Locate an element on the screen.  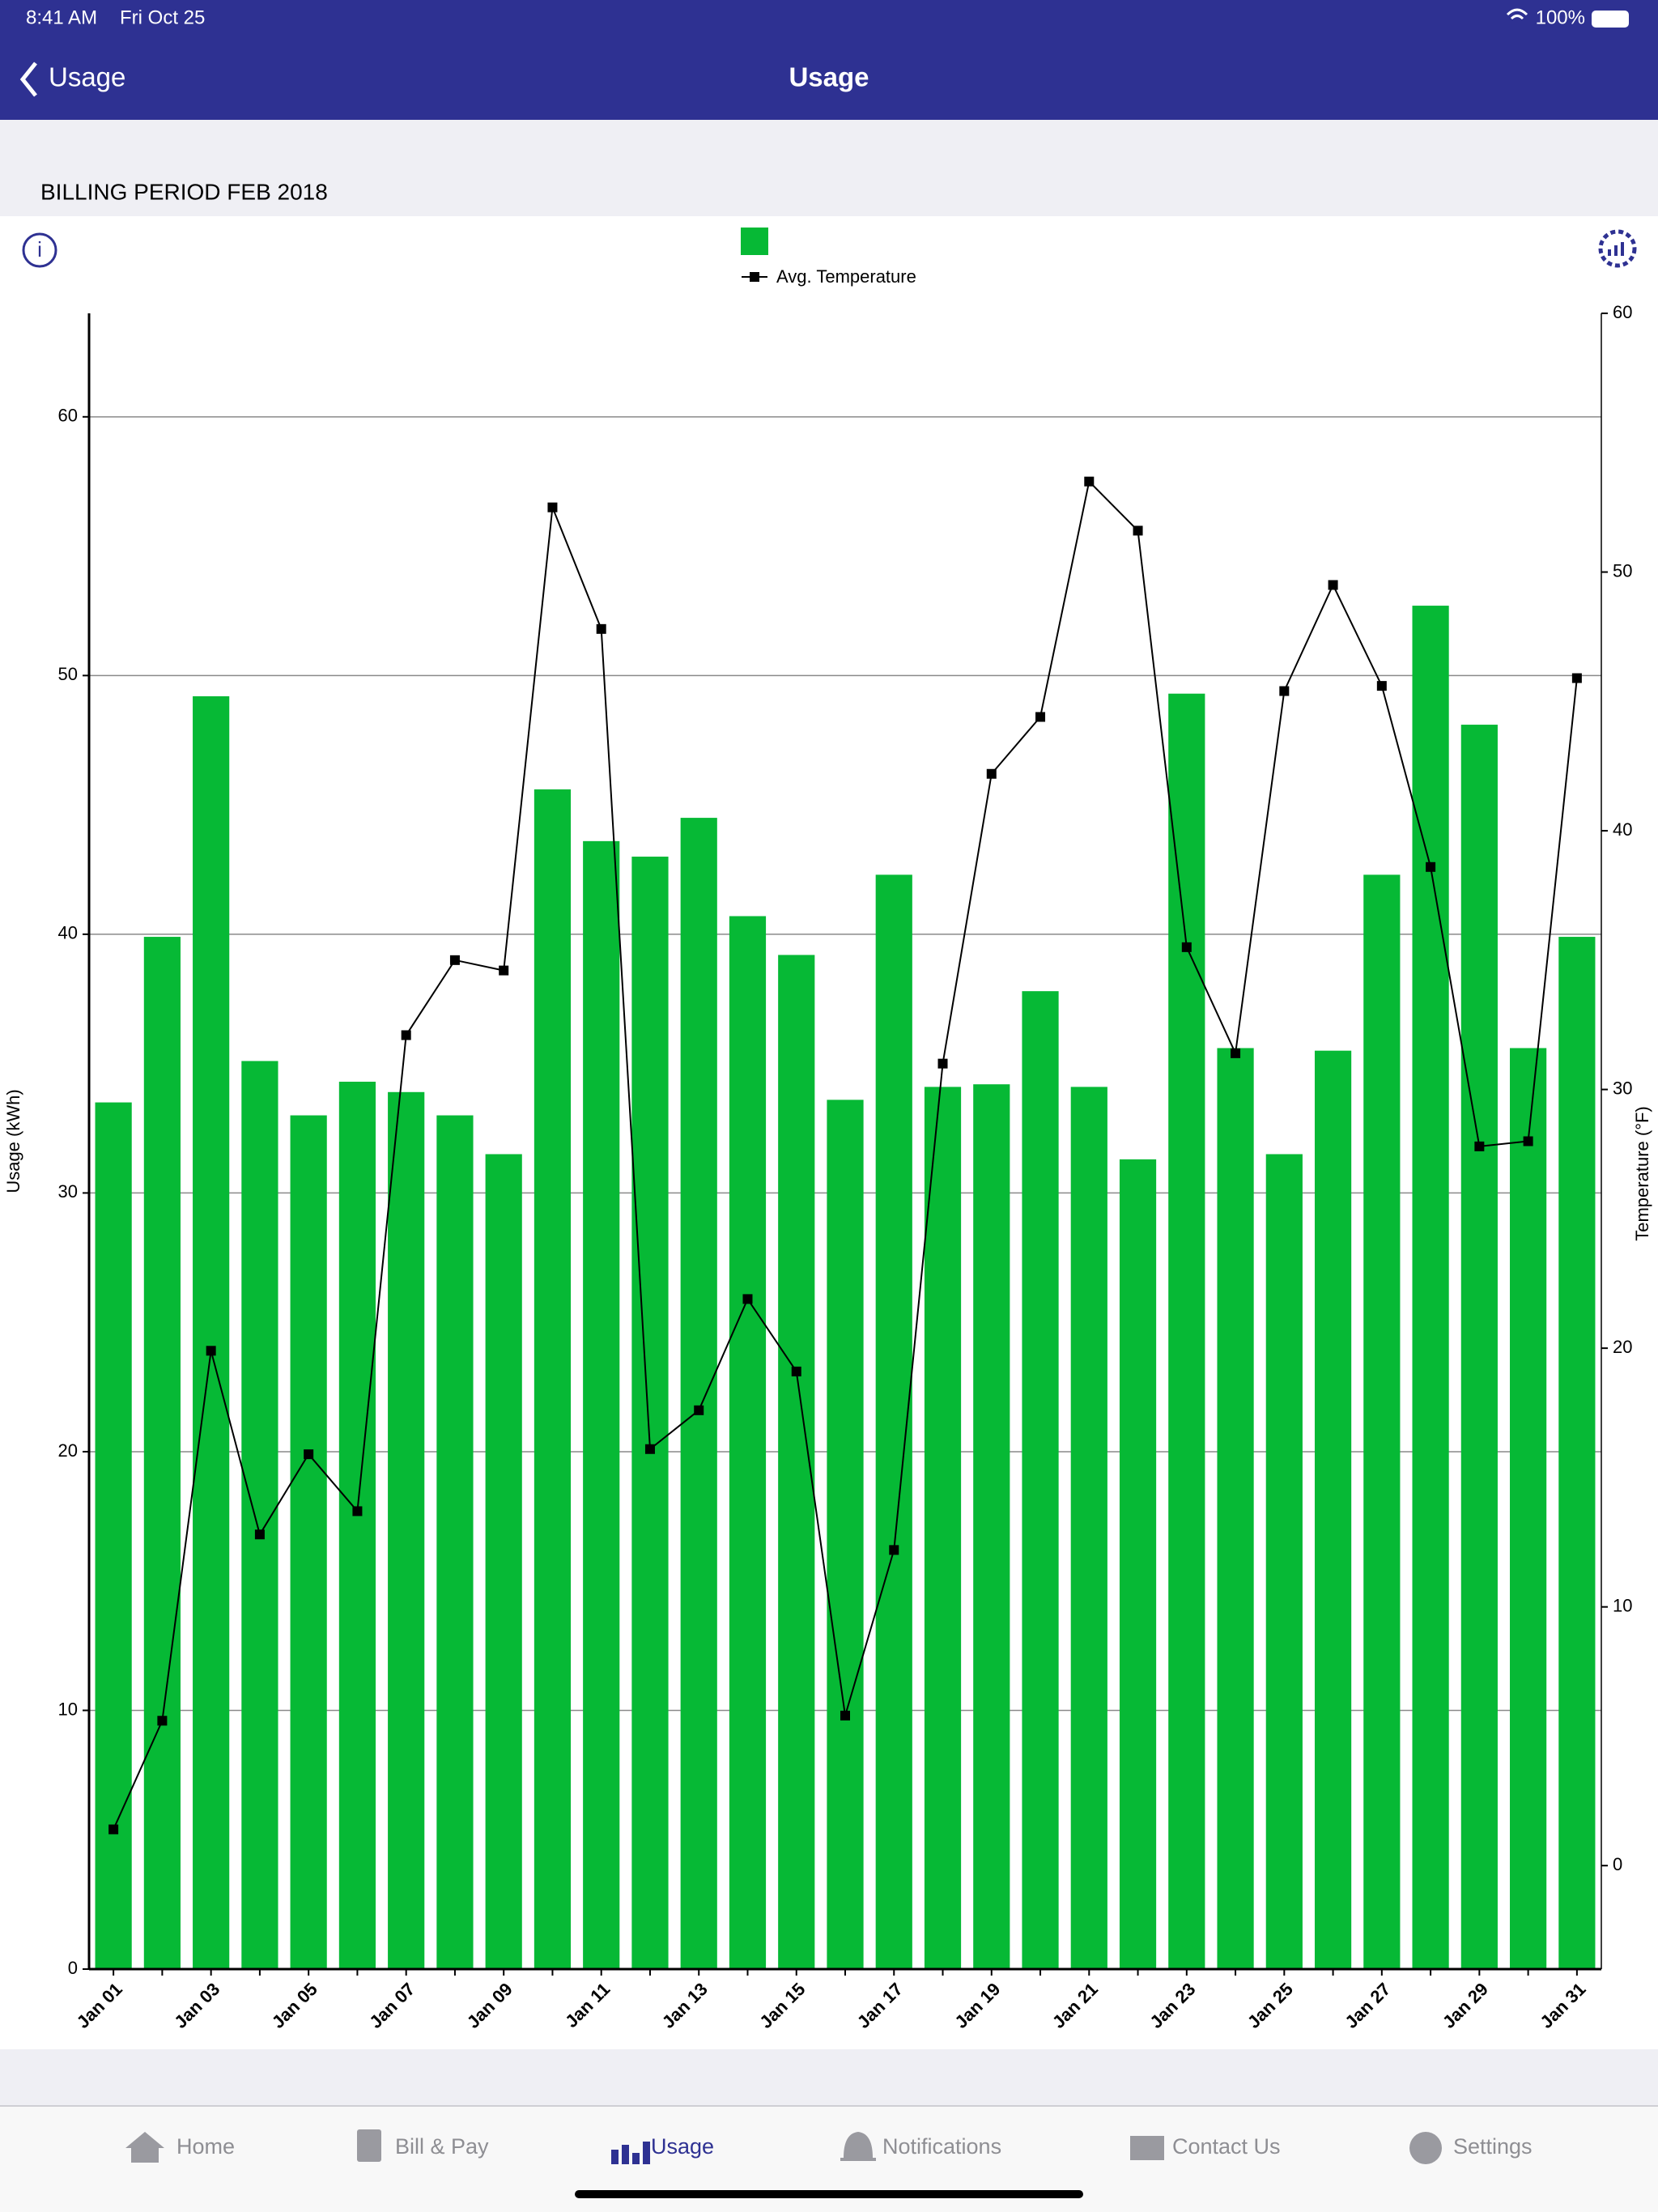
x-tick-label: Jan 03 is located at coordinates (196, 2006).